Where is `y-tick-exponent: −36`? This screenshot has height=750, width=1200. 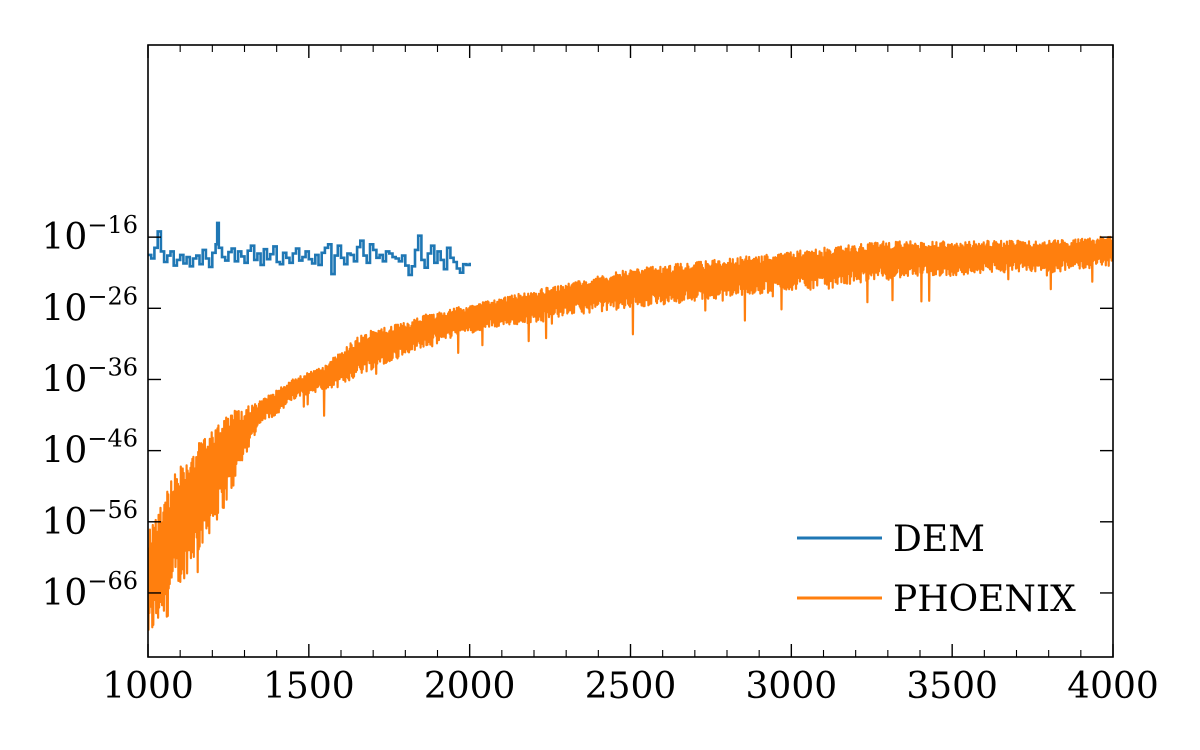
y-tick-exponent: −36 is located at coordinates (112, 367).